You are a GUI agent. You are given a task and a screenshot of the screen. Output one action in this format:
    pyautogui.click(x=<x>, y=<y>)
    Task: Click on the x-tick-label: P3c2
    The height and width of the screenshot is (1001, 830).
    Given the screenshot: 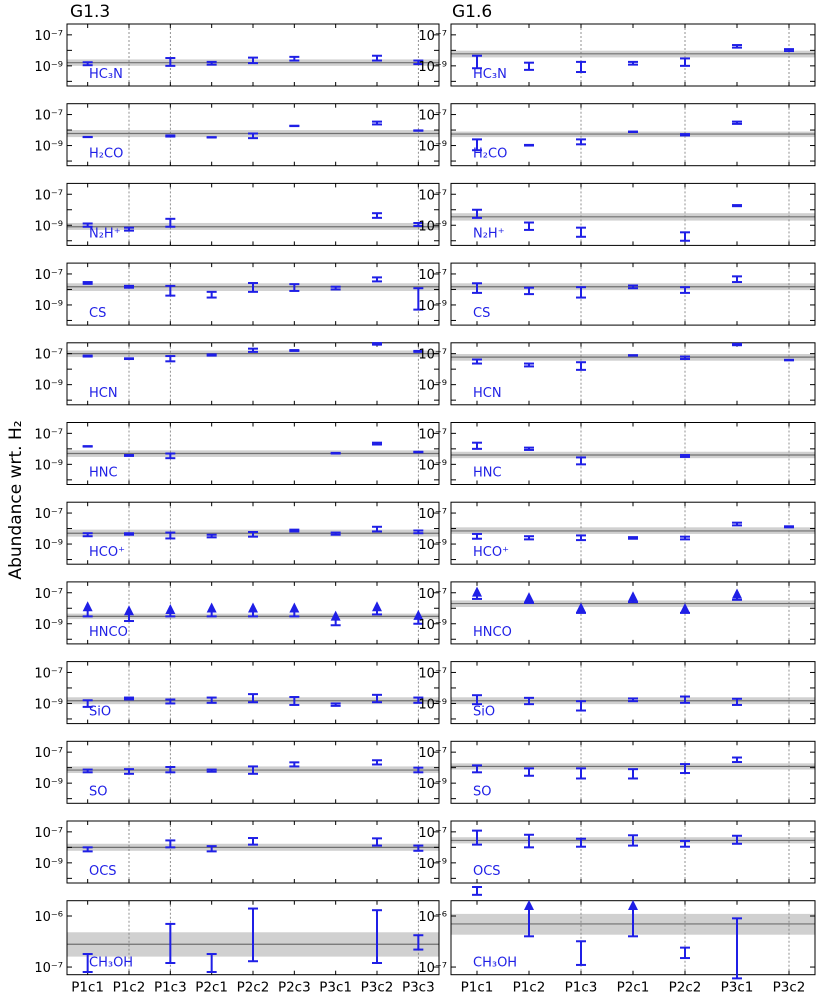 What is the action you would take?
    pyautogui.click(x=377, y=988)
    